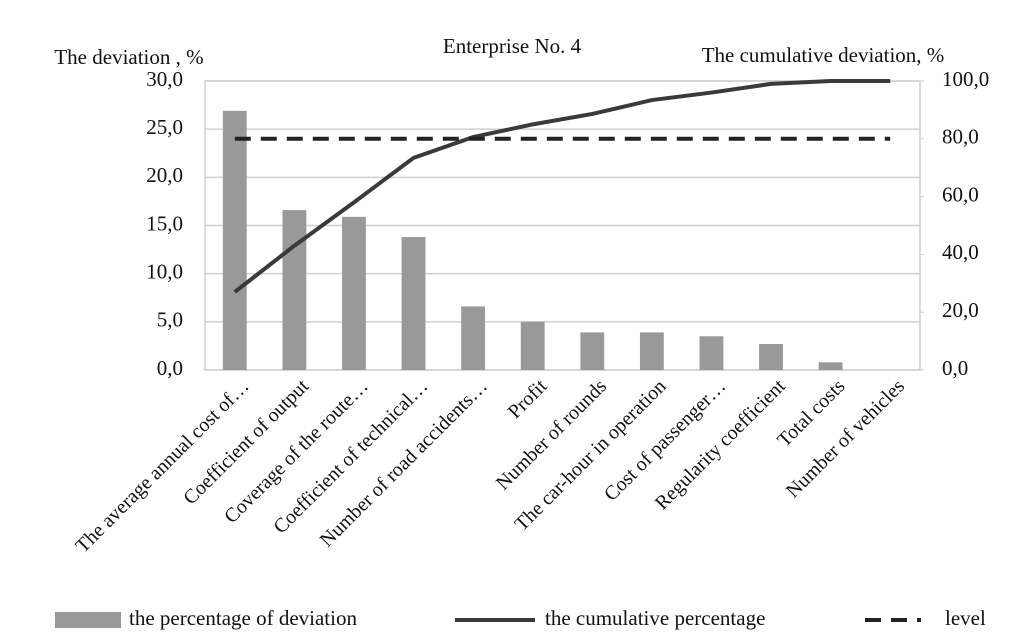 This screenshot has width=1010, height=637. I want to click on y2-tick-label: 0,0, so click(955, 368).